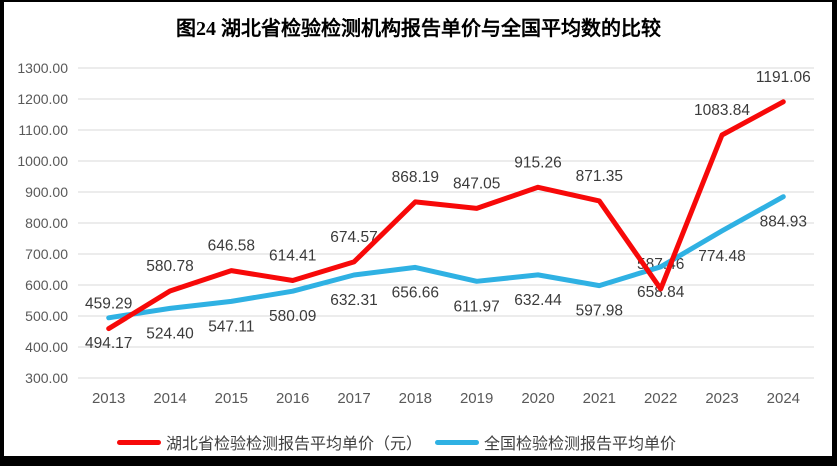 This screenshot has height=466, width=837. I want to click on data-label: 868.19, so click(415, 177).